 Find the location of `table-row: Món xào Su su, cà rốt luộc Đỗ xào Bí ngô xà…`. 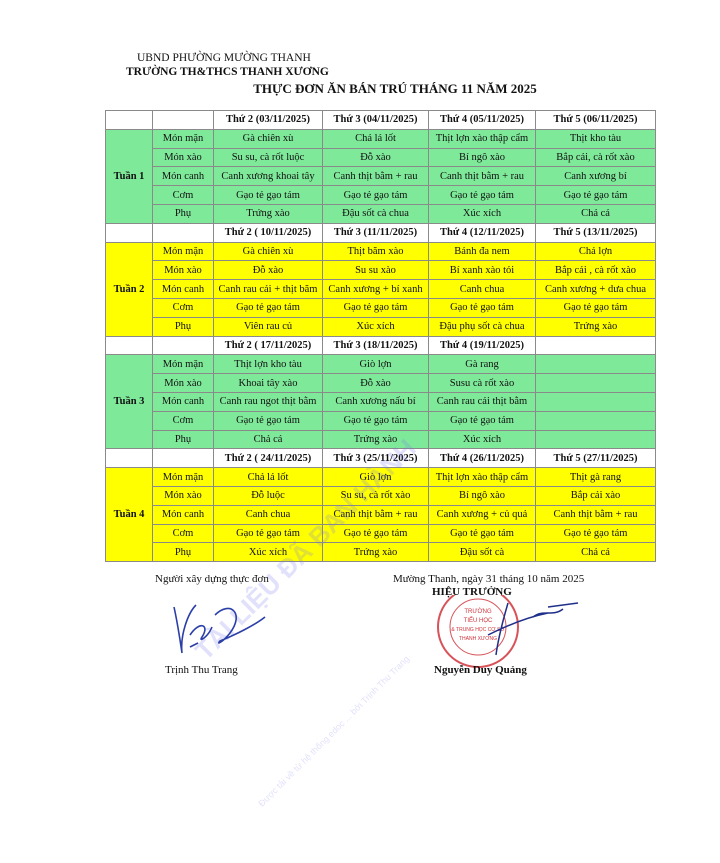

table-row: Món xào Su su, cà rốt luộc Đỗ xào Bí ngô xà… is located at coordinates (381, 157).